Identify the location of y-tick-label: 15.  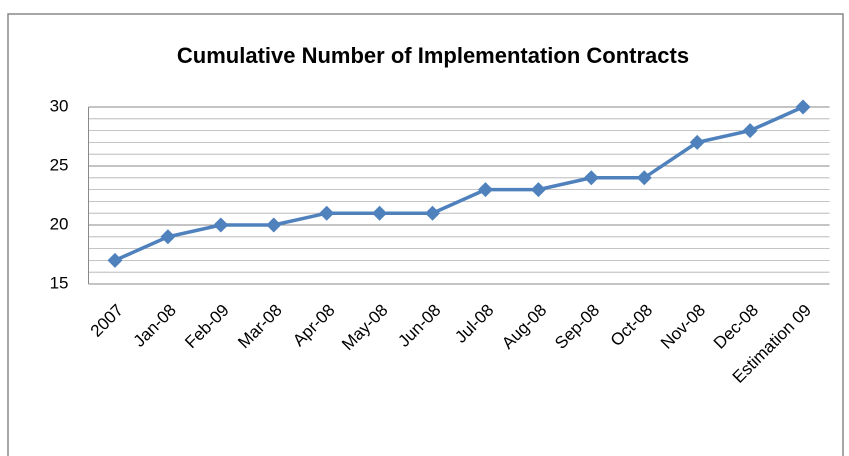
(59, 282).